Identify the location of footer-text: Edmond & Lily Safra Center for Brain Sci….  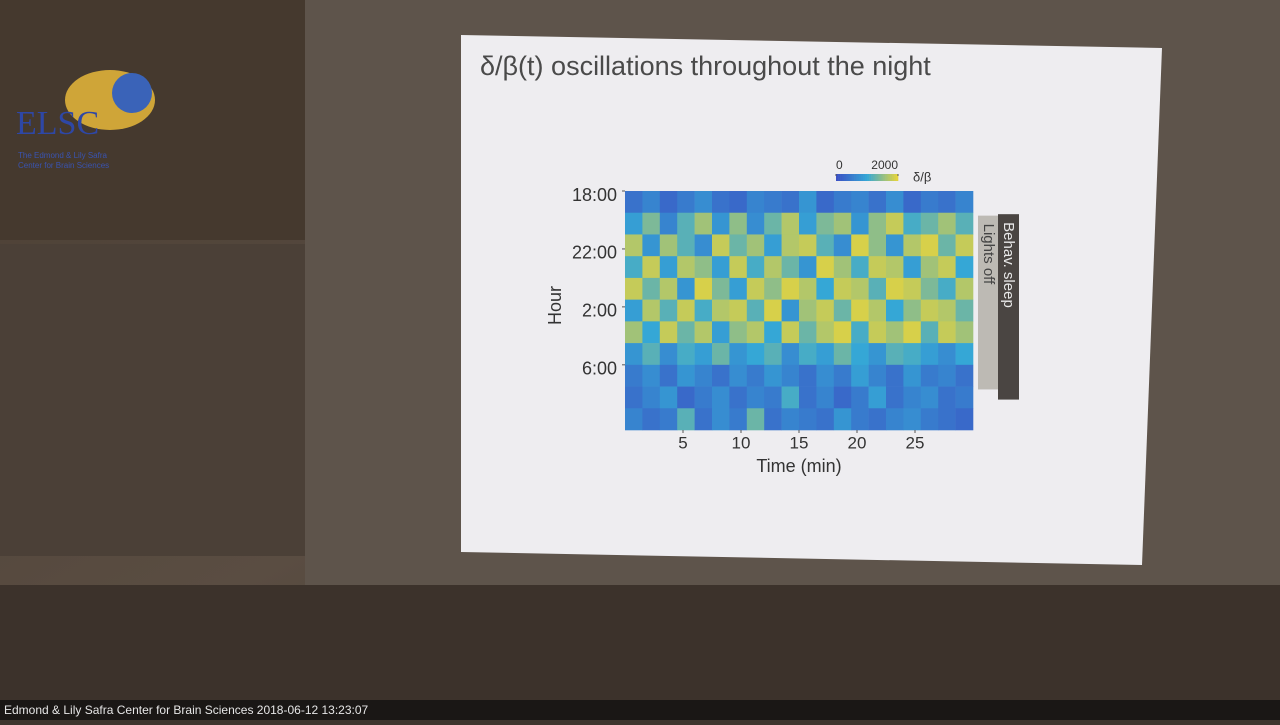
(186, 710).